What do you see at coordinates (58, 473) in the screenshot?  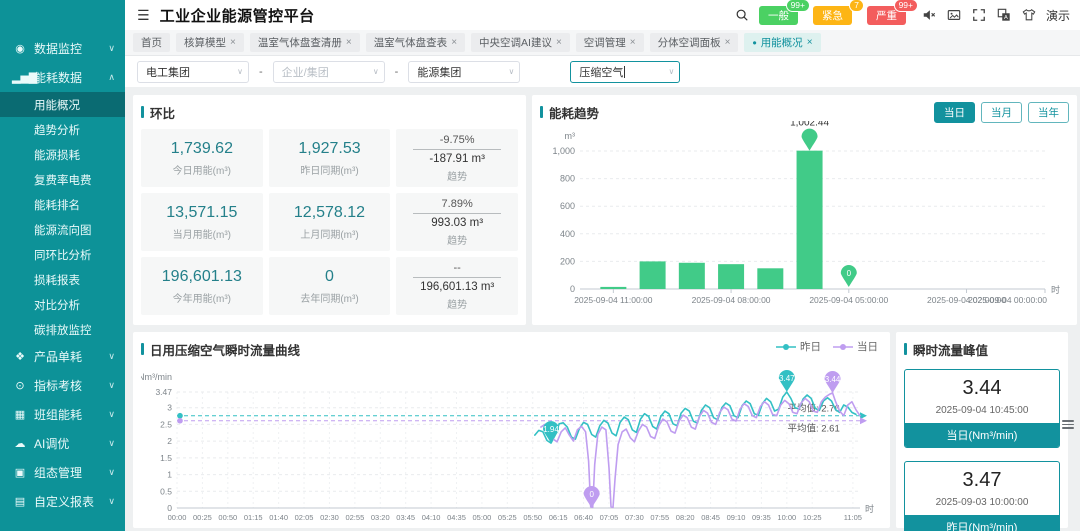 I see `sidebar-item-label: 组态管理` at bounding box center [58, 473].